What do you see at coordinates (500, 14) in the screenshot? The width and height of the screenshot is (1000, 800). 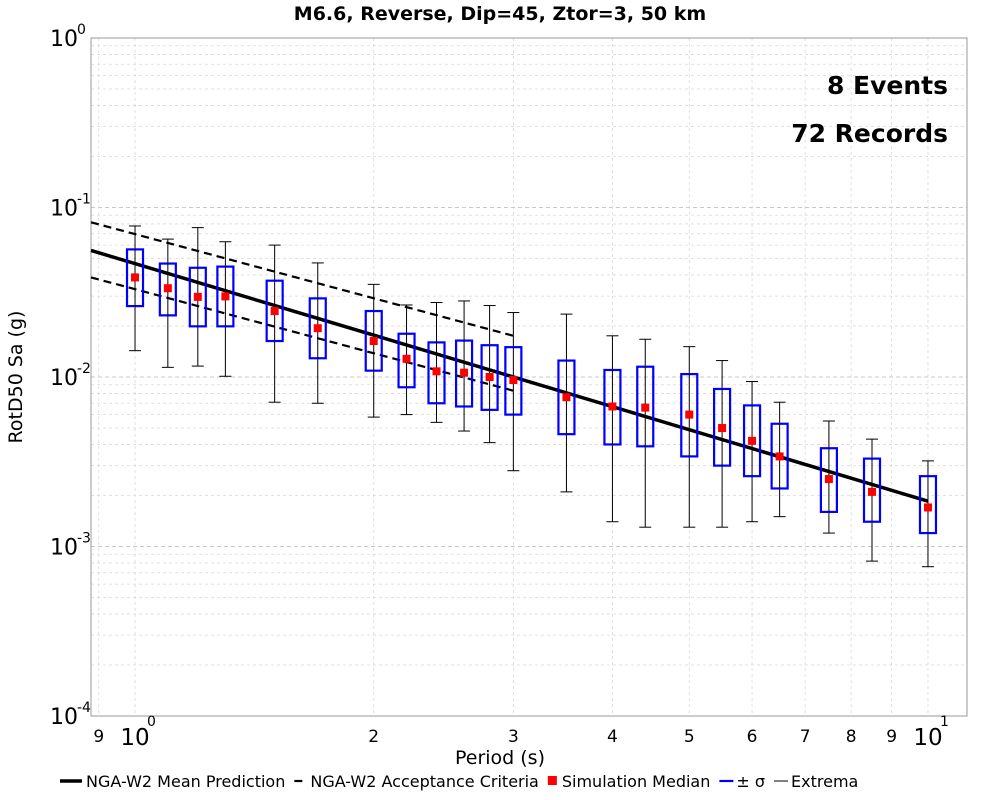 I see `chart-title: M6.6, Reverse, Dip=45, Ztor=3, 50 km` at bounding box center [500, 14].